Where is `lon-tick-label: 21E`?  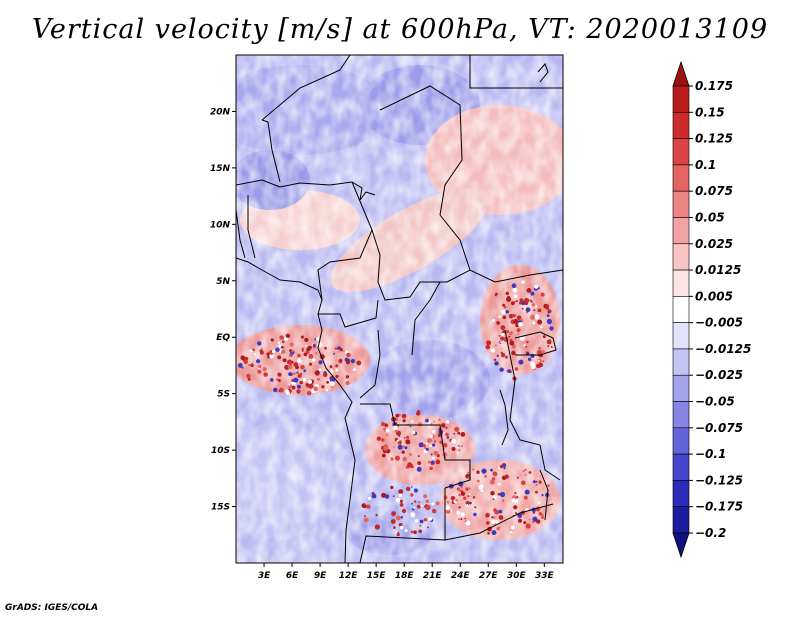
lon-tick-label: 21E is located at coordinates (433, 576).